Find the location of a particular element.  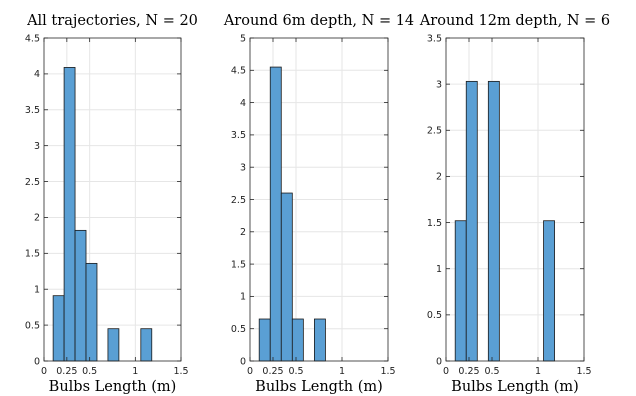

chart-title: All trajectories, N = 20 is located at coordinates (112, 21).